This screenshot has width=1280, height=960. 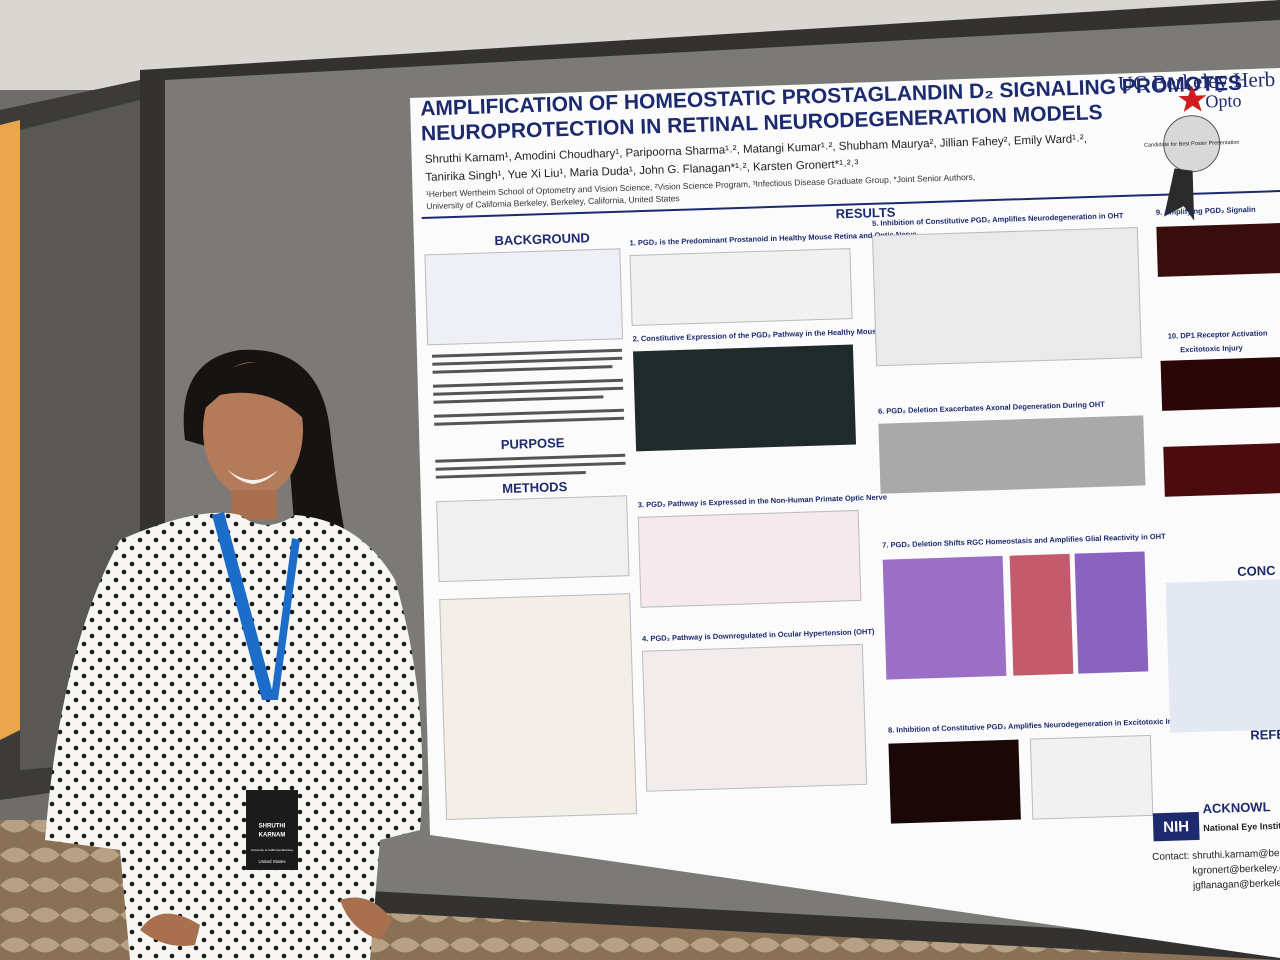 What do you see at coordinates (1192, 99) in the screenshot?
I see `star` at bounding box center [1192, 99].